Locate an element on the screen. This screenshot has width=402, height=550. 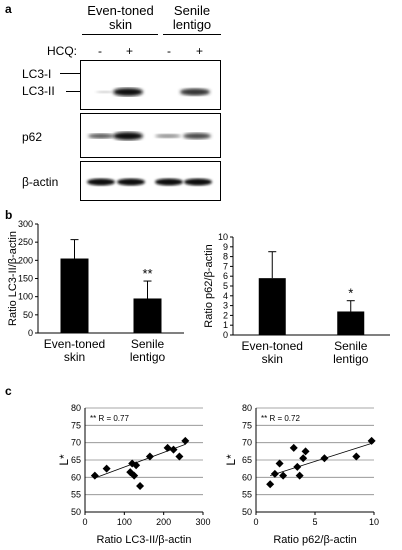
x-tick-label: 100 is located at coordinates (124, 522).